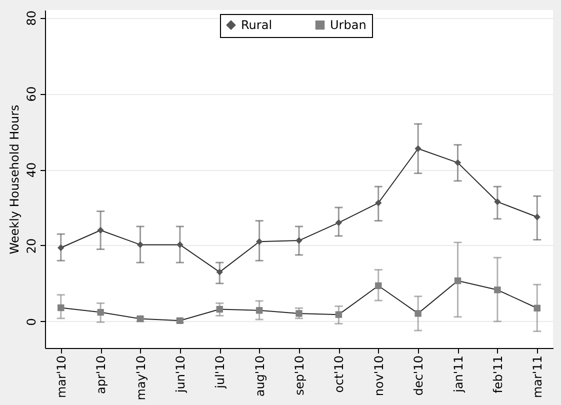  What do you see at coordinates (259, 376) in the screenshot?
I see `x-tick-label: aug'10` at bounding box center [259, 376].